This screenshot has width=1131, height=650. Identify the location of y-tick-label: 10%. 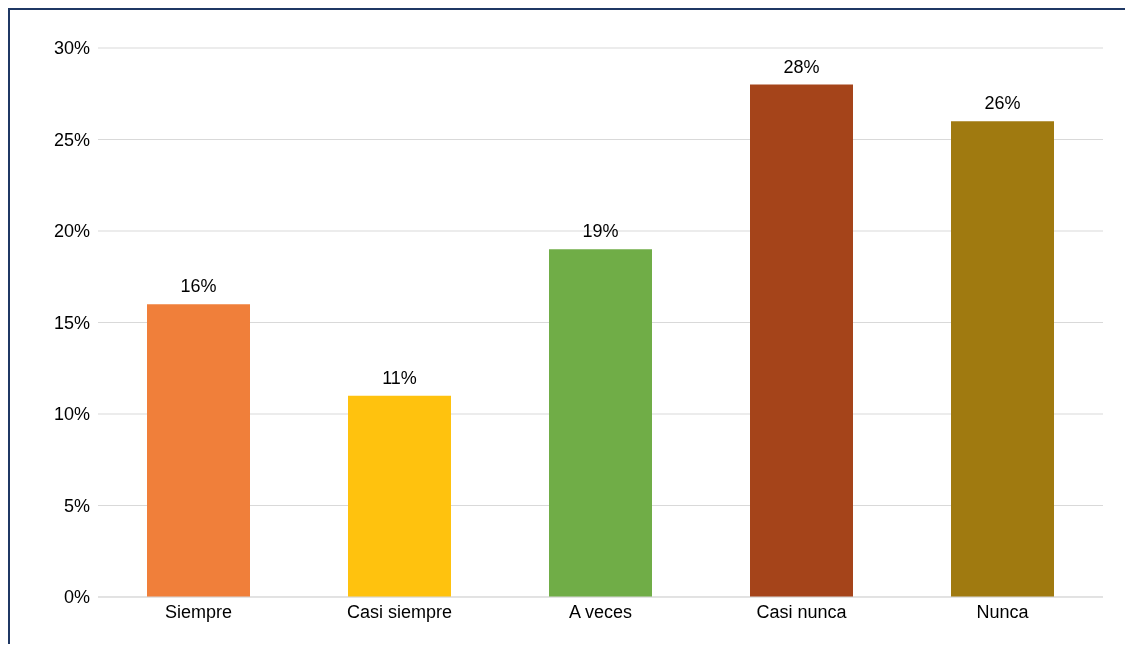
(71, 414).